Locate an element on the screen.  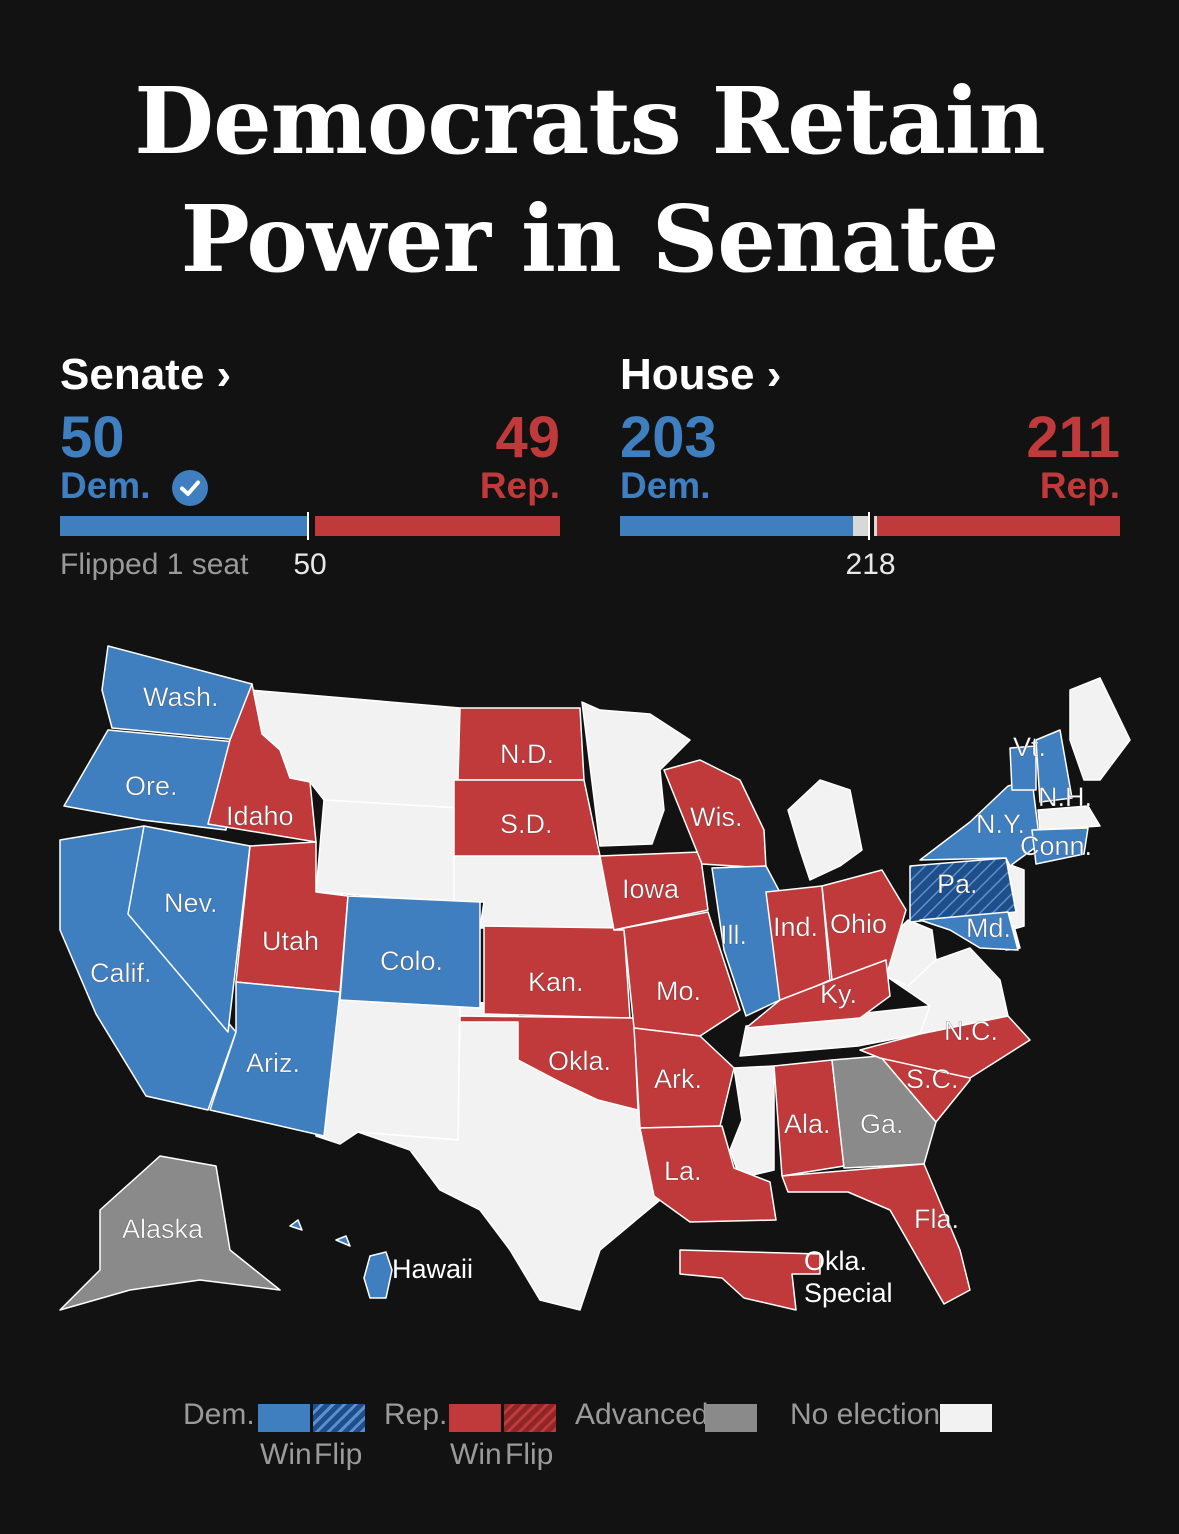
state-conn is located at coordinates (1060, 846).